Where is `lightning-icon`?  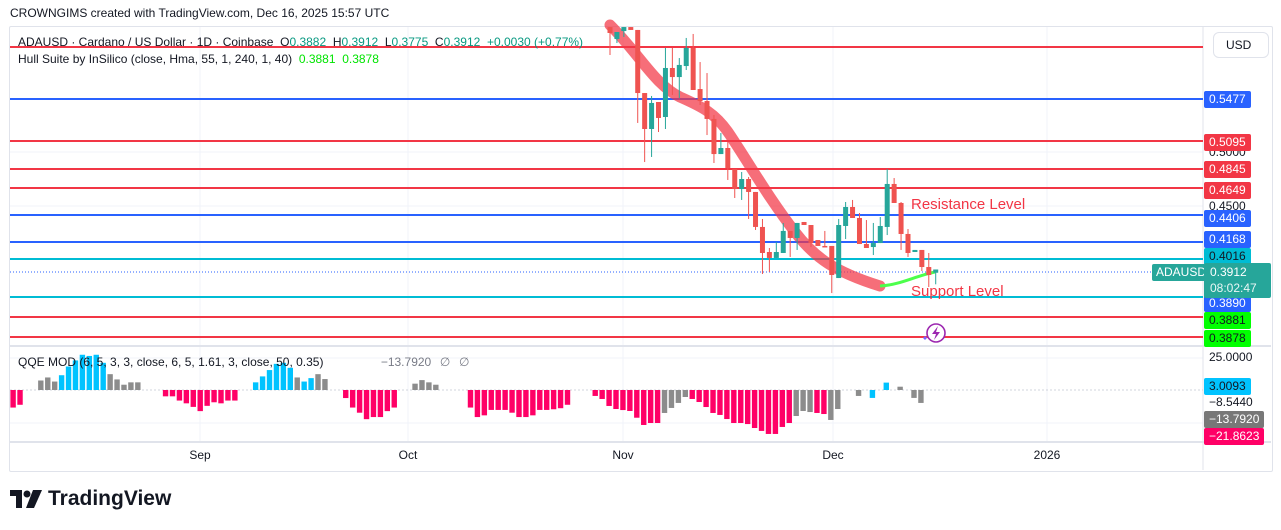 lightning-icon is located at coordinates (934, 333).